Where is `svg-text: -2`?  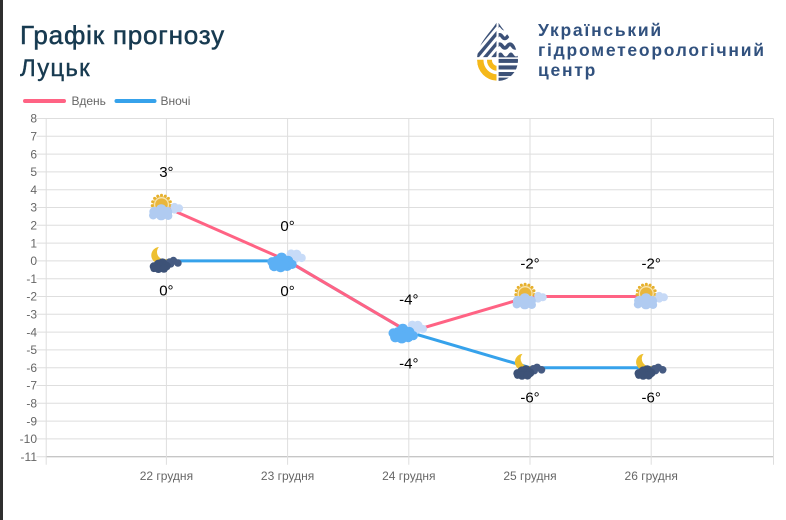 svg-text: -2 is located at coordinates (31, 297).